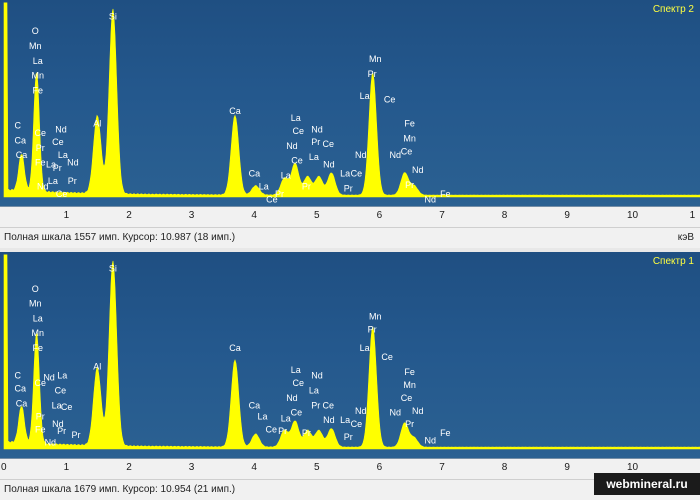 Image resolution: width=700 pixels, height=500 pixels. Describe the element at coordinates (633, 467) in the screenshot. I see `x-tick-label: 10` at that location.